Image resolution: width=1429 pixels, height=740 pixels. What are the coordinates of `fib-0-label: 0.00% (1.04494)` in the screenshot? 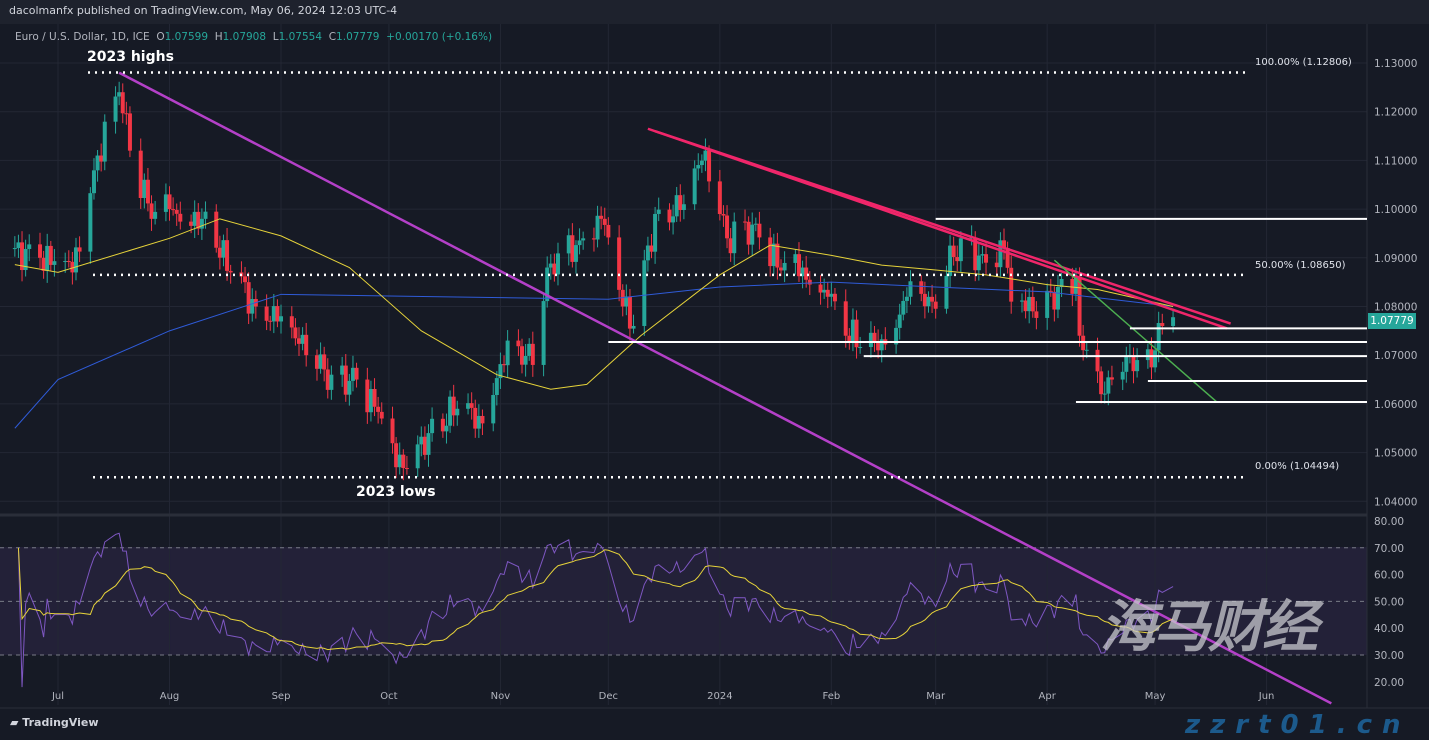 It's located at (1297, 466).